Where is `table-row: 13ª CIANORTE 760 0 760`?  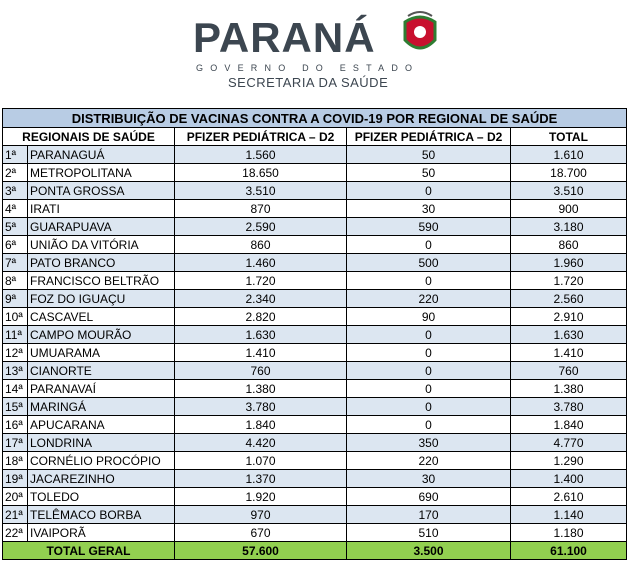 table-row: 13ª CIANORTE 760 0 760 is located at coordinates (314, 370).